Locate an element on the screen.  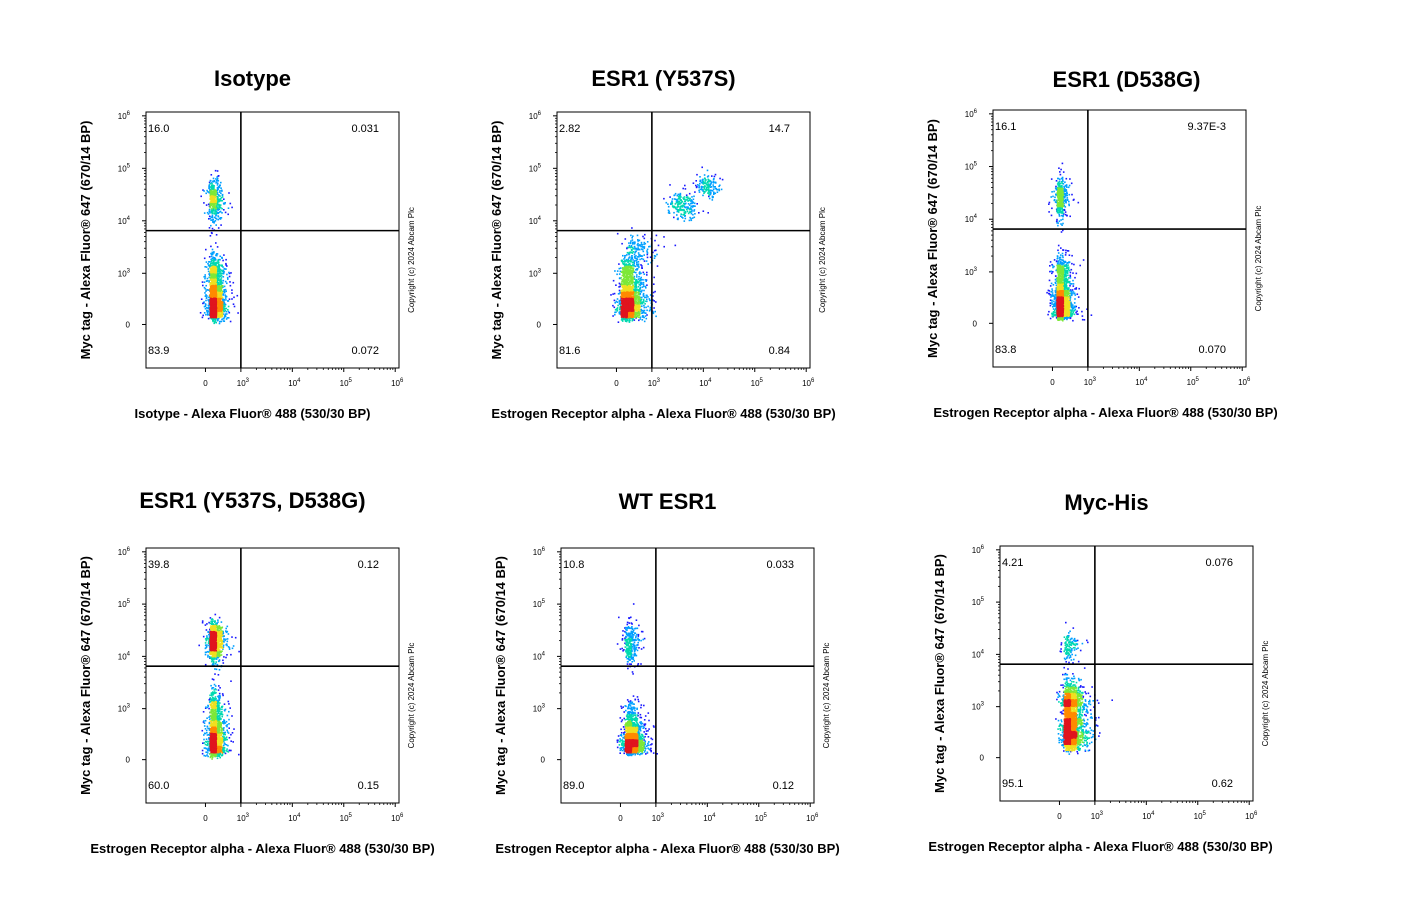
x-tick-label: 106 is located at coordinates (397, 383).